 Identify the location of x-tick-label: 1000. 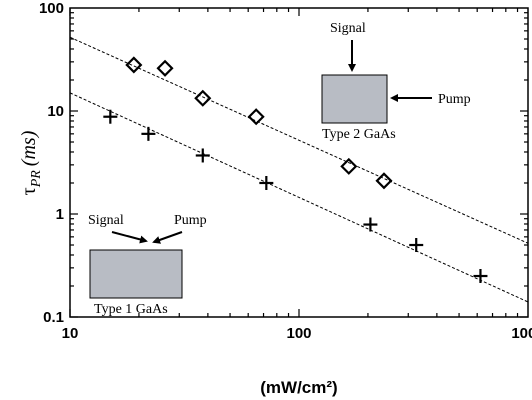
(521, 333).